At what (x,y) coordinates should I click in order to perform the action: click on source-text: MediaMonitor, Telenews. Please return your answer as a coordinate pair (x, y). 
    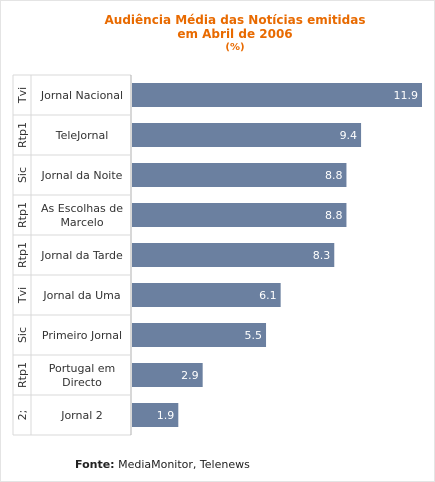
    Looking at the image, I should click on (182, 464).